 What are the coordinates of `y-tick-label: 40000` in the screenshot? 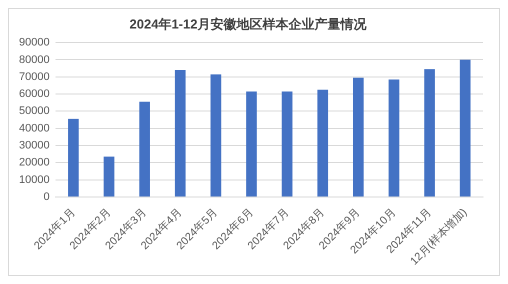 It's located at (34, 128).